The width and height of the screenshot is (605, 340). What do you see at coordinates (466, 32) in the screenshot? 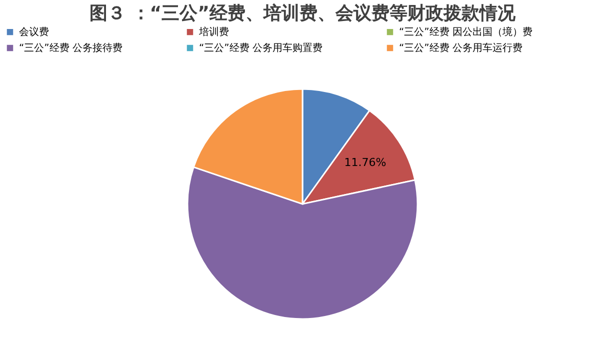
I see `legend-label: “三公”经费 因公出国（境）费` at bounding box center [466, 32].